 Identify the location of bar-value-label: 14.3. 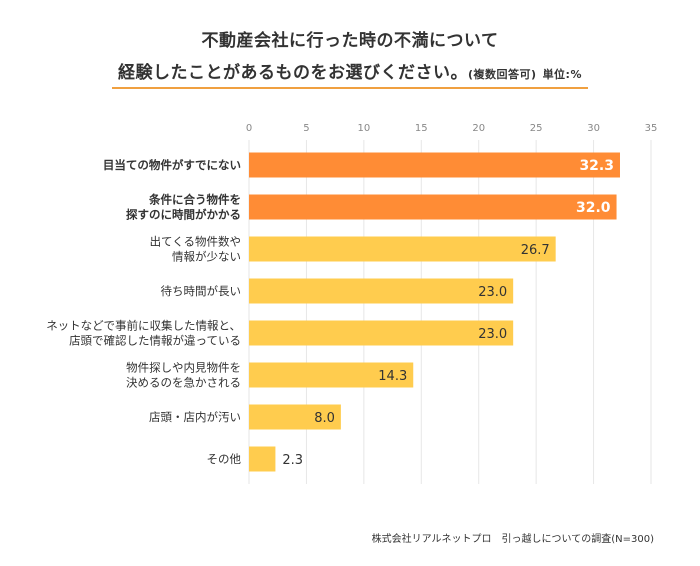
(392, 376).